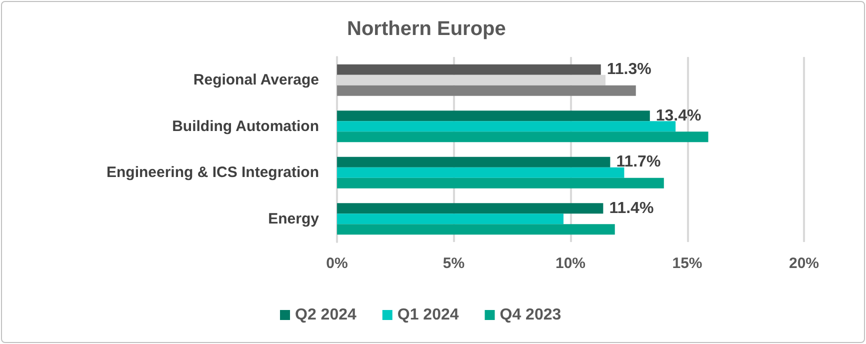  What do you see at coordinates (453, 263) in the screenshot?
I see `x-tick-label: 5%` at bounding box center [453, 263].